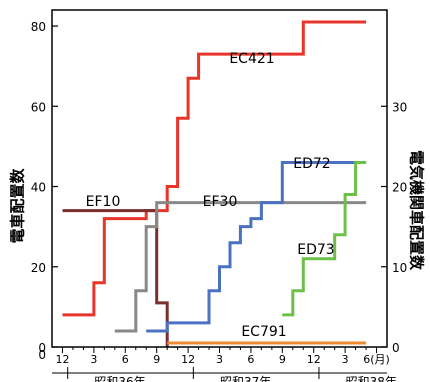 The image size is (430, 382). What do you see at coordinates (245, 378) in the screenshot?
I see `year-label: 昭和37年` at bounding box center [245, 378].